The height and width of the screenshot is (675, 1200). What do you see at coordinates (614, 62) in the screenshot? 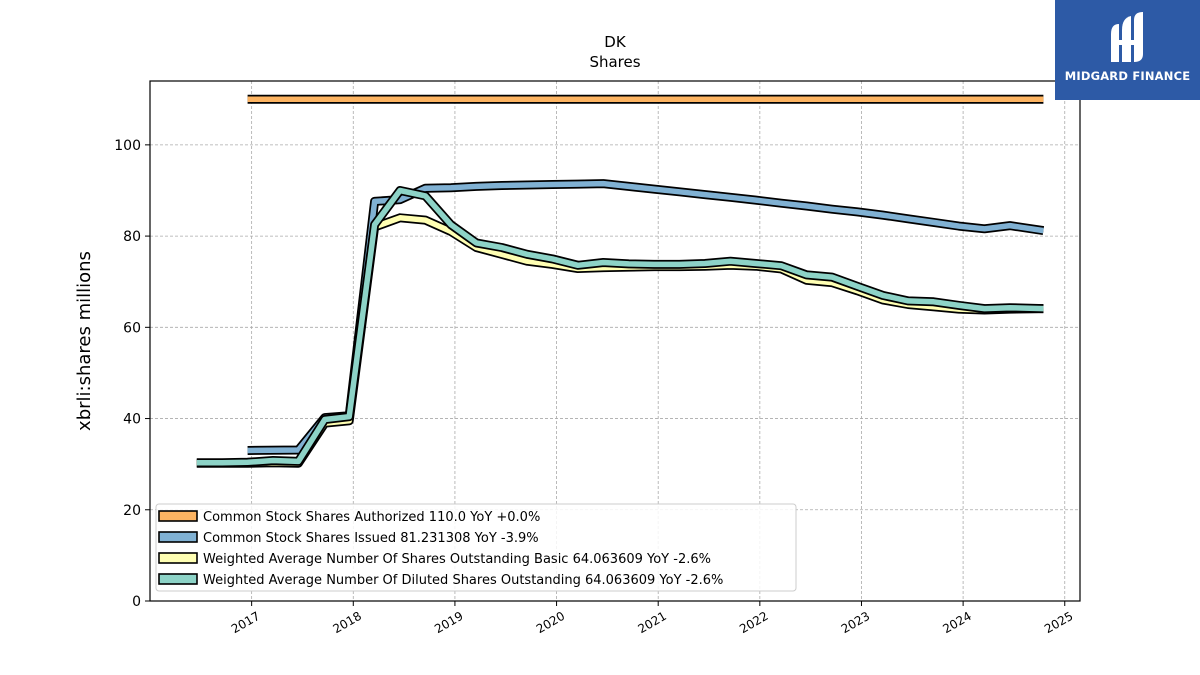
I see `chart-subtitle: Shares` at bounding box center [614, 62].